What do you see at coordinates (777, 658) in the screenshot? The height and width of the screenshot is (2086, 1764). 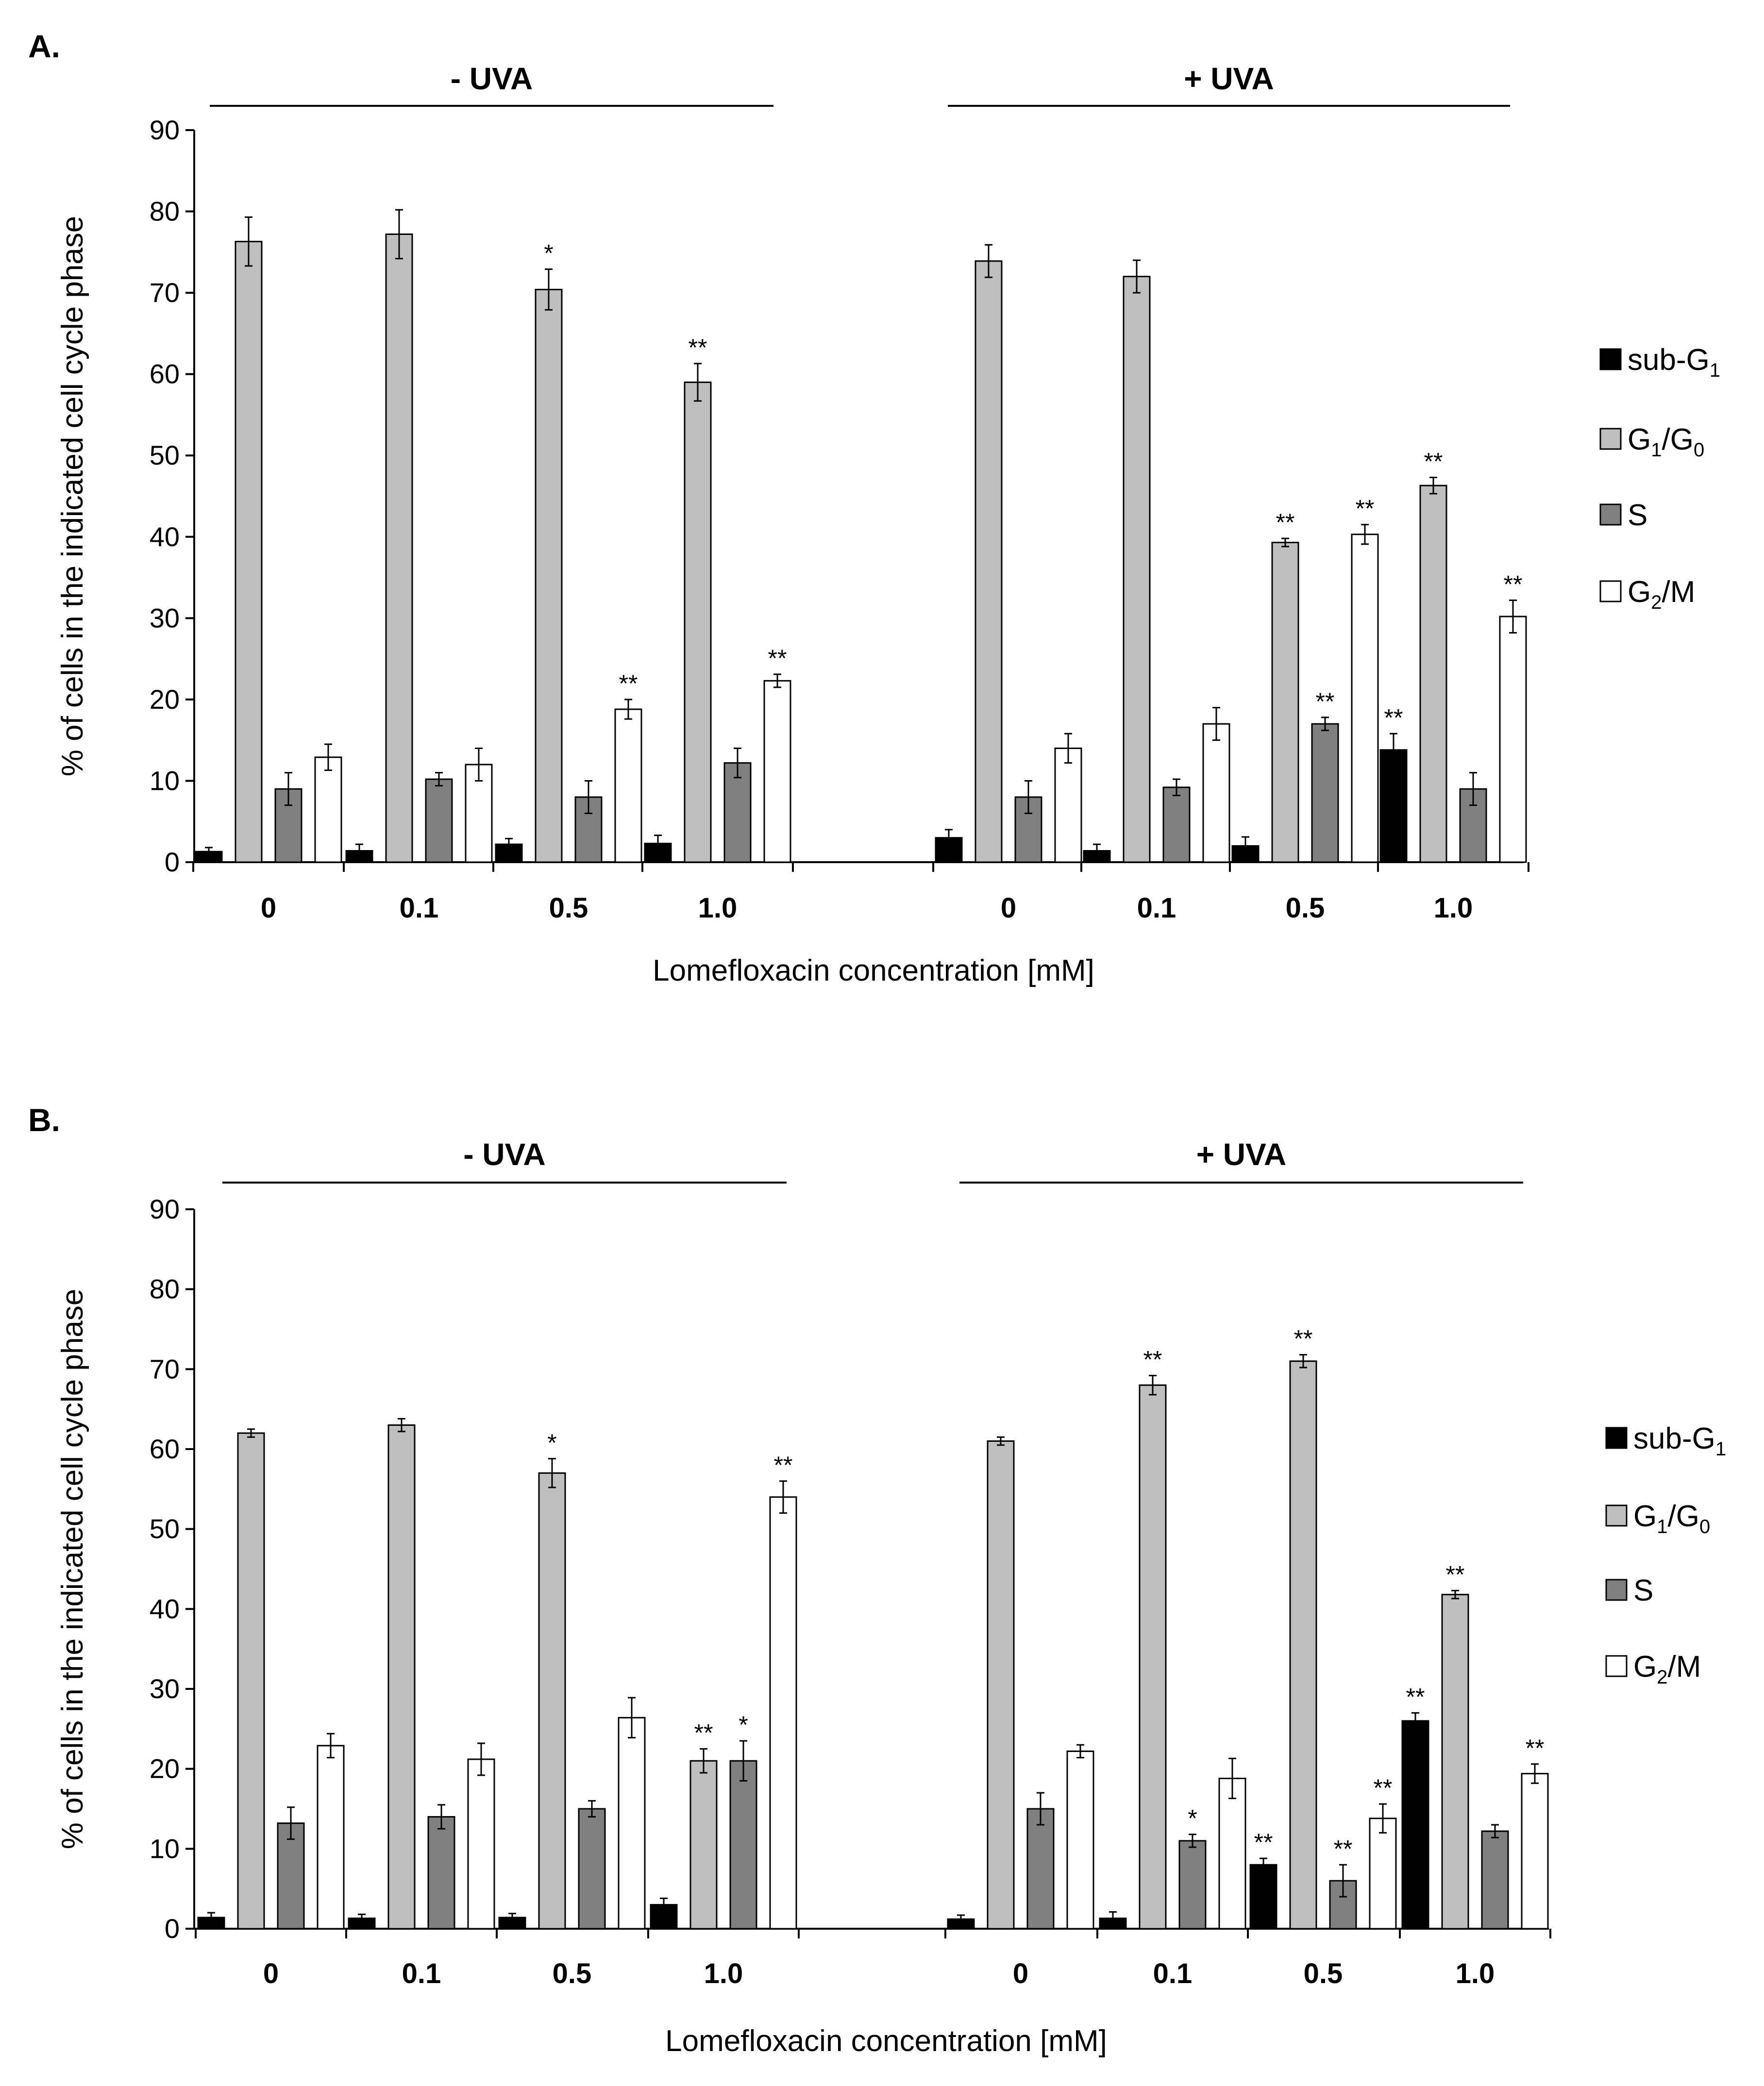 I see `panel-a-significance-g2_m-3: **` at bounding box center [777, 658].